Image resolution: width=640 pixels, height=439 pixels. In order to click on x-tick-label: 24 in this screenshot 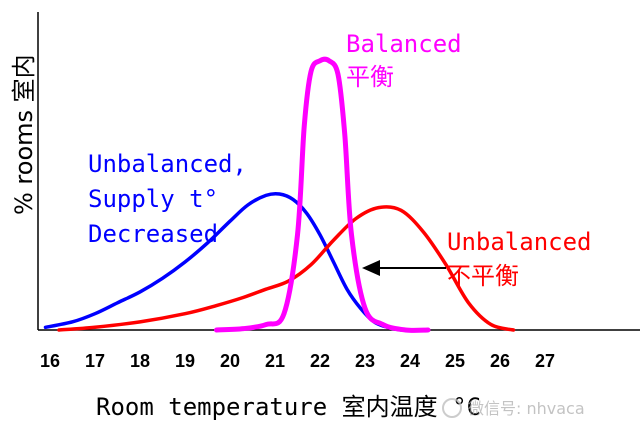, I will do `click(410, 361)`.